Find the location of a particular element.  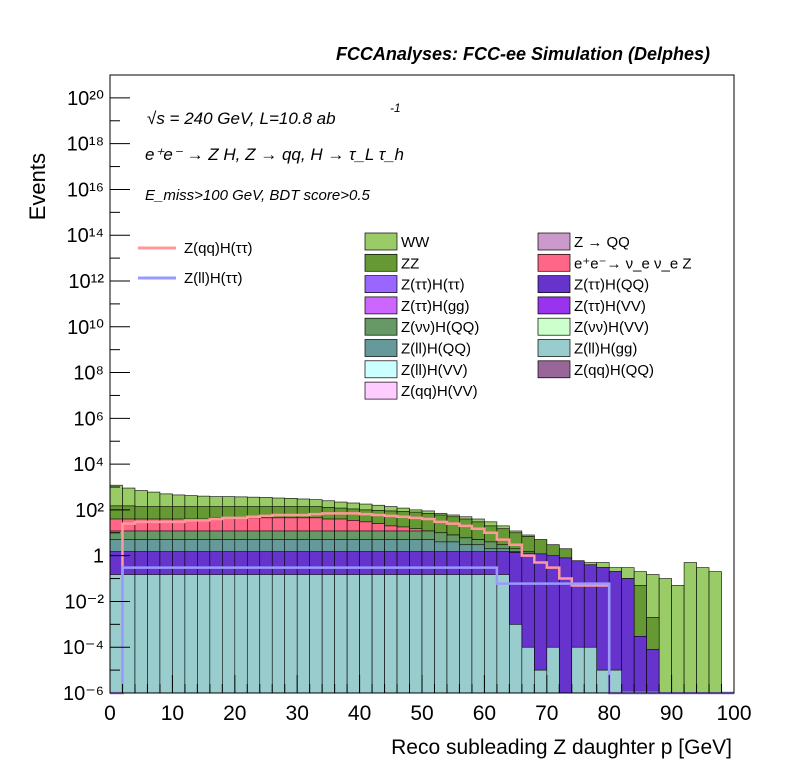

legend-label-8: Z(νν)H(QQ) is located at coordinates (440, 327).